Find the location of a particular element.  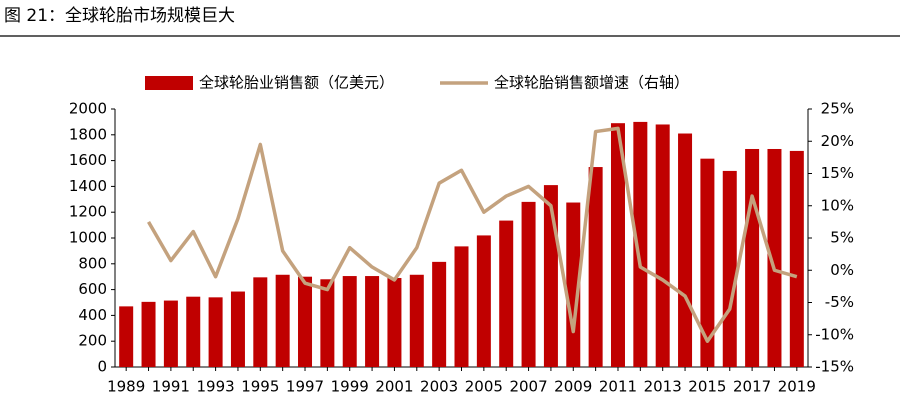

legend-swatch is located at coordinates (169, 83).